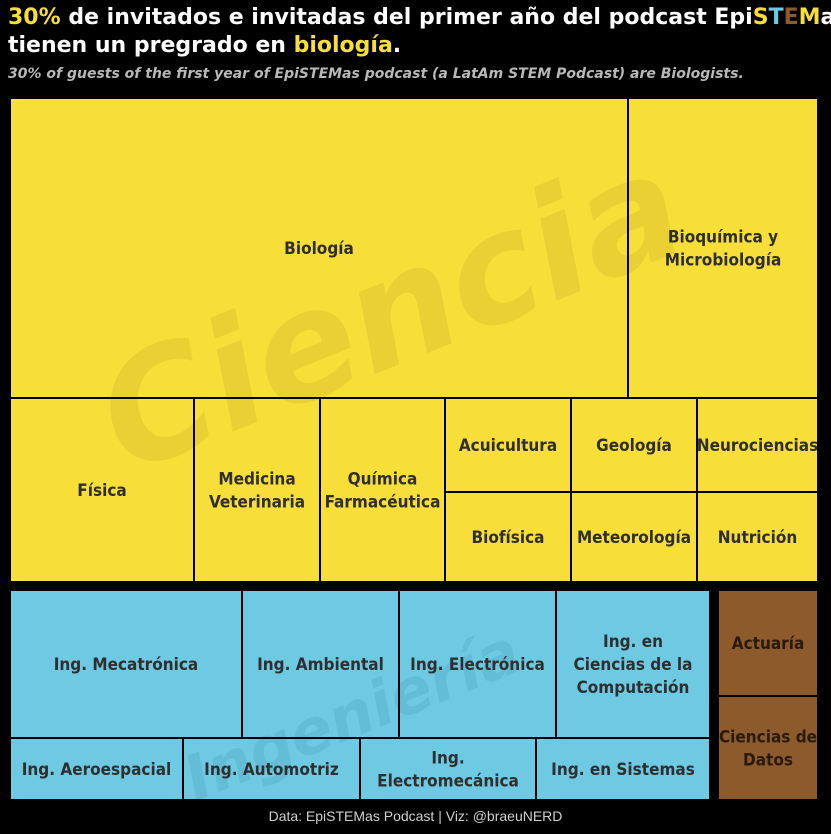 Image resolution: width=831 pixels, height=834 pixels. I want to click on tile-ing-en-sistemas, so click(623, 769).